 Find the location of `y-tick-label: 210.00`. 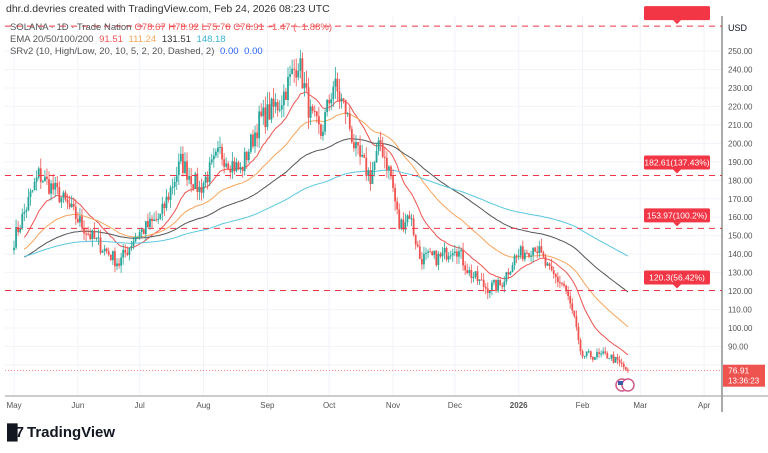

y-tick-label: 210.00 is located at coordinates (740, 125).